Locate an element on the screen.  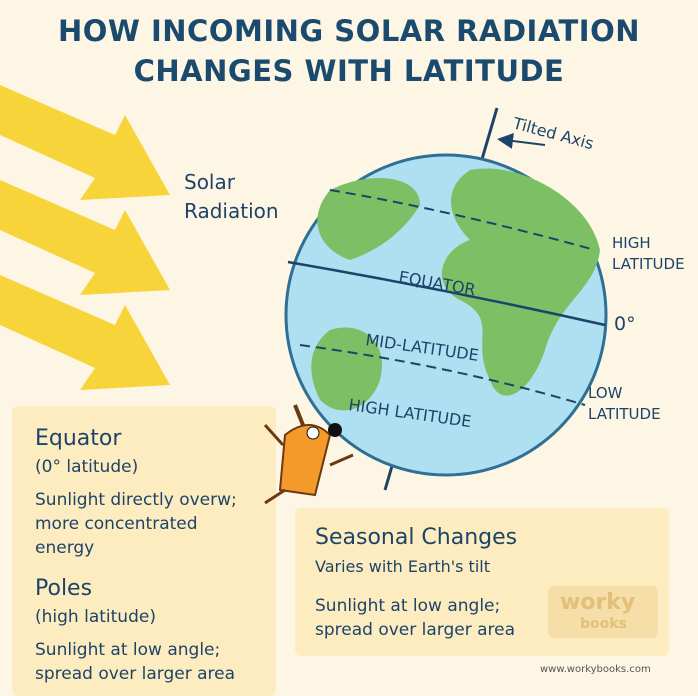
side-label: HIGH is located at coordinates (631, 243).